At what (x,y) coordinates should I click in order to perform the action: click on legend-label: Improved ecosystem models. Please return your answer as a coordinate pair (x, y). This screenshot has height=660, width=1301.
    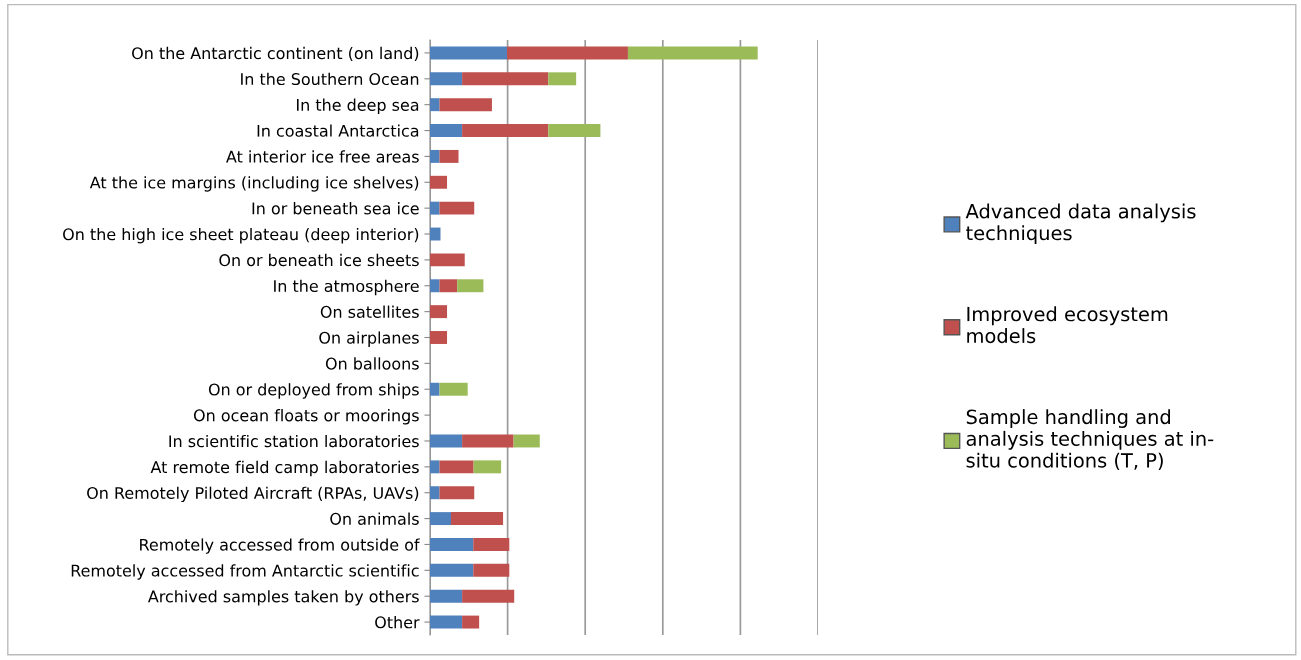
    Looking at the image, I should click on (1067, 325).